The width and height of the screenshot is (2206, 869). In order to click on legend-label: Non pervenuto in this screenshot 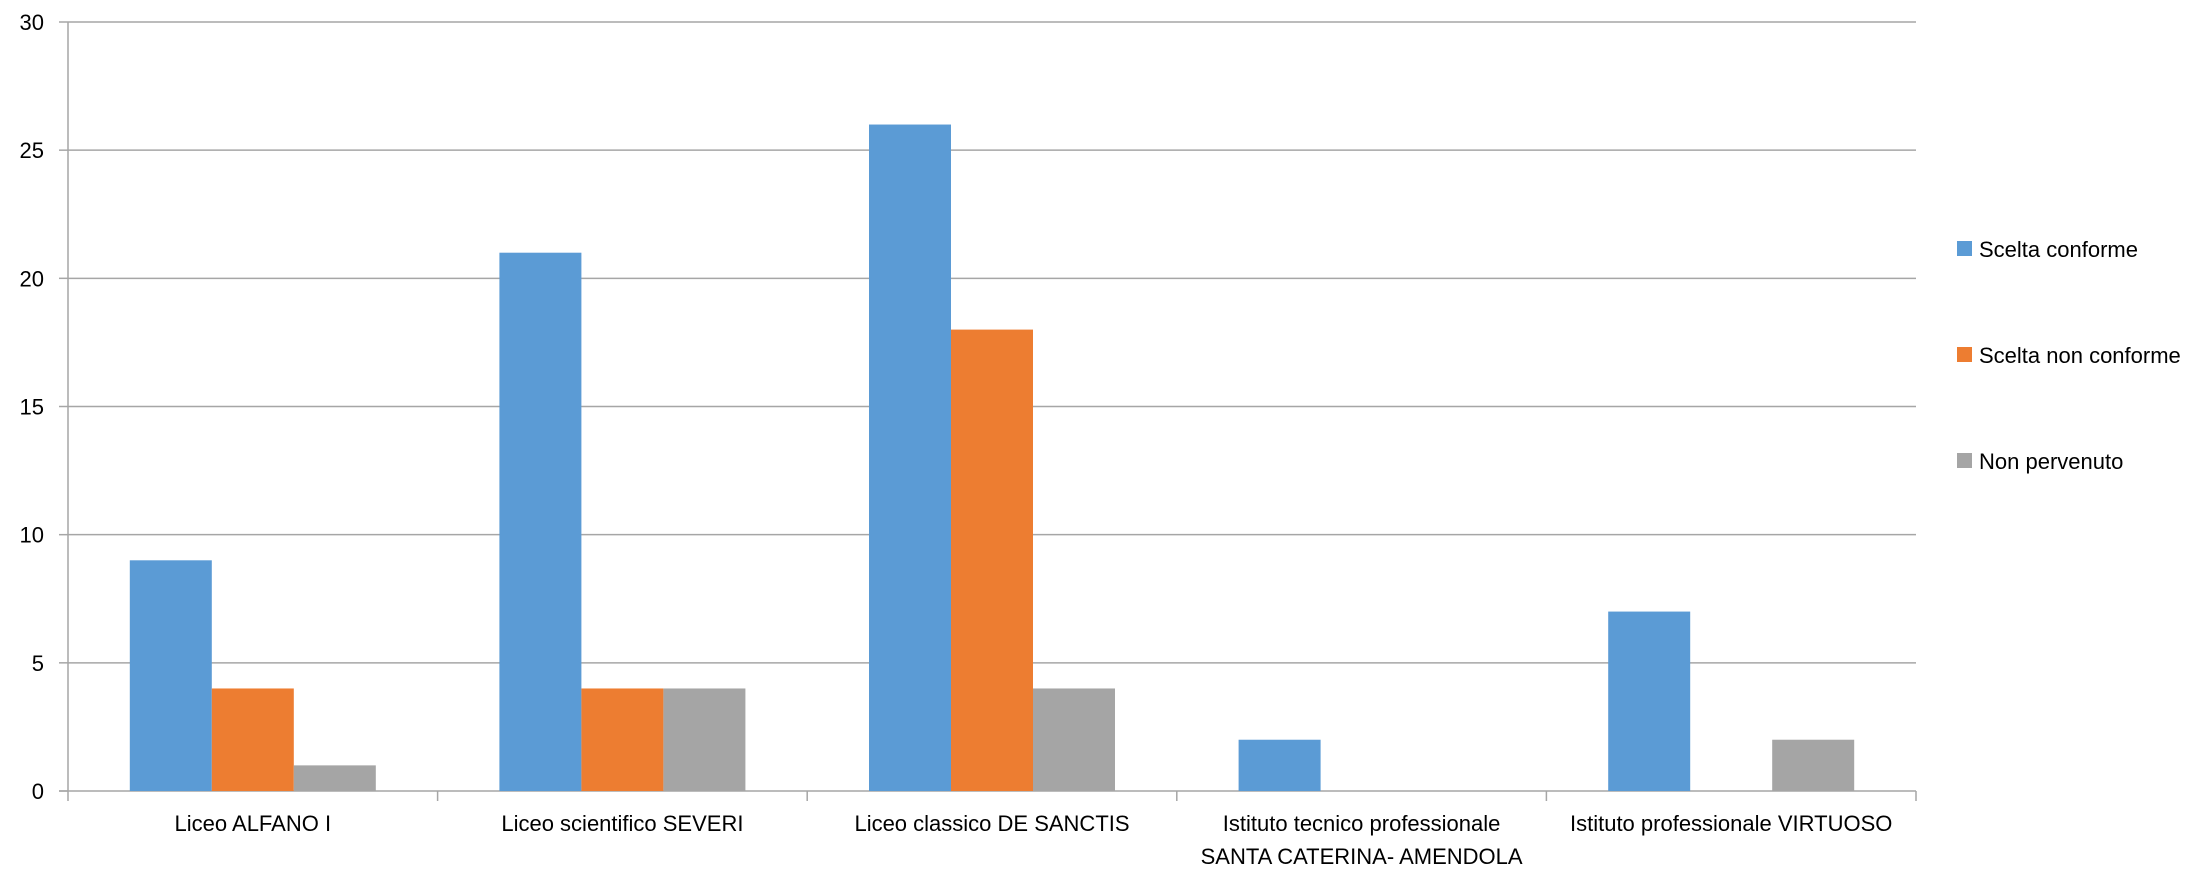, I will do `click(2051, 461)`.